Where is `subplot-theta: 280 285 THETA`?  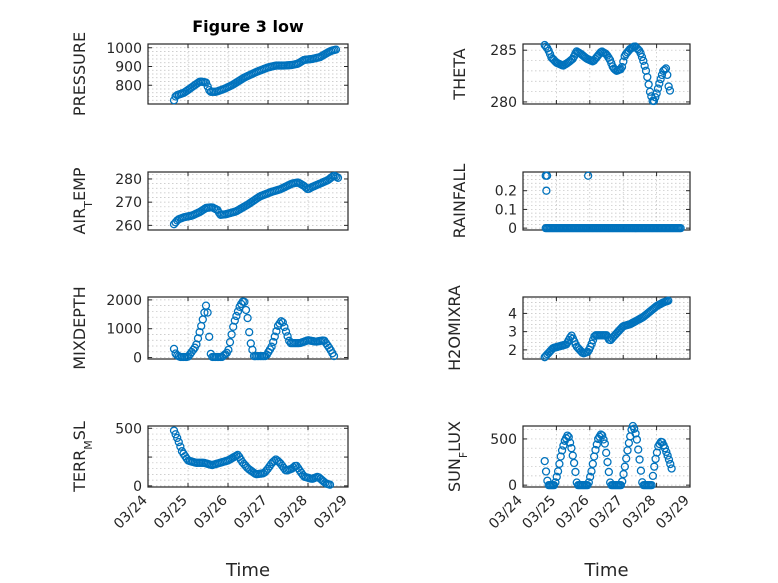 subplot-theta: 280 285 THETA is located at coordinates (570, 75).